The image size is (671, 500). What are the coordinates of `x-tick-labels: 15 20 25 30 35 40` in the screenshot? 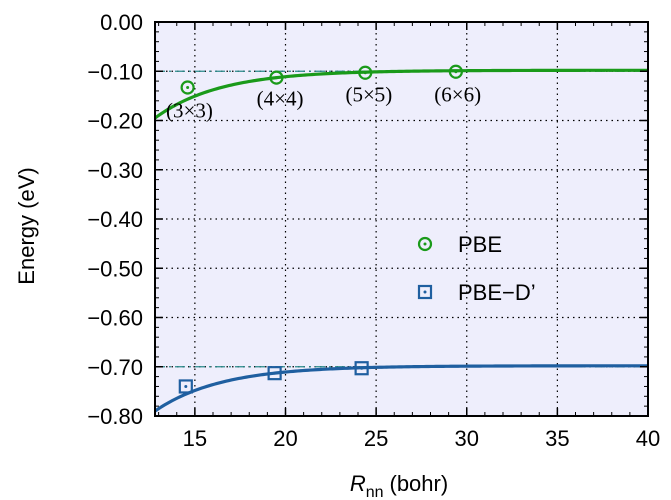 It's located at (422, 438).